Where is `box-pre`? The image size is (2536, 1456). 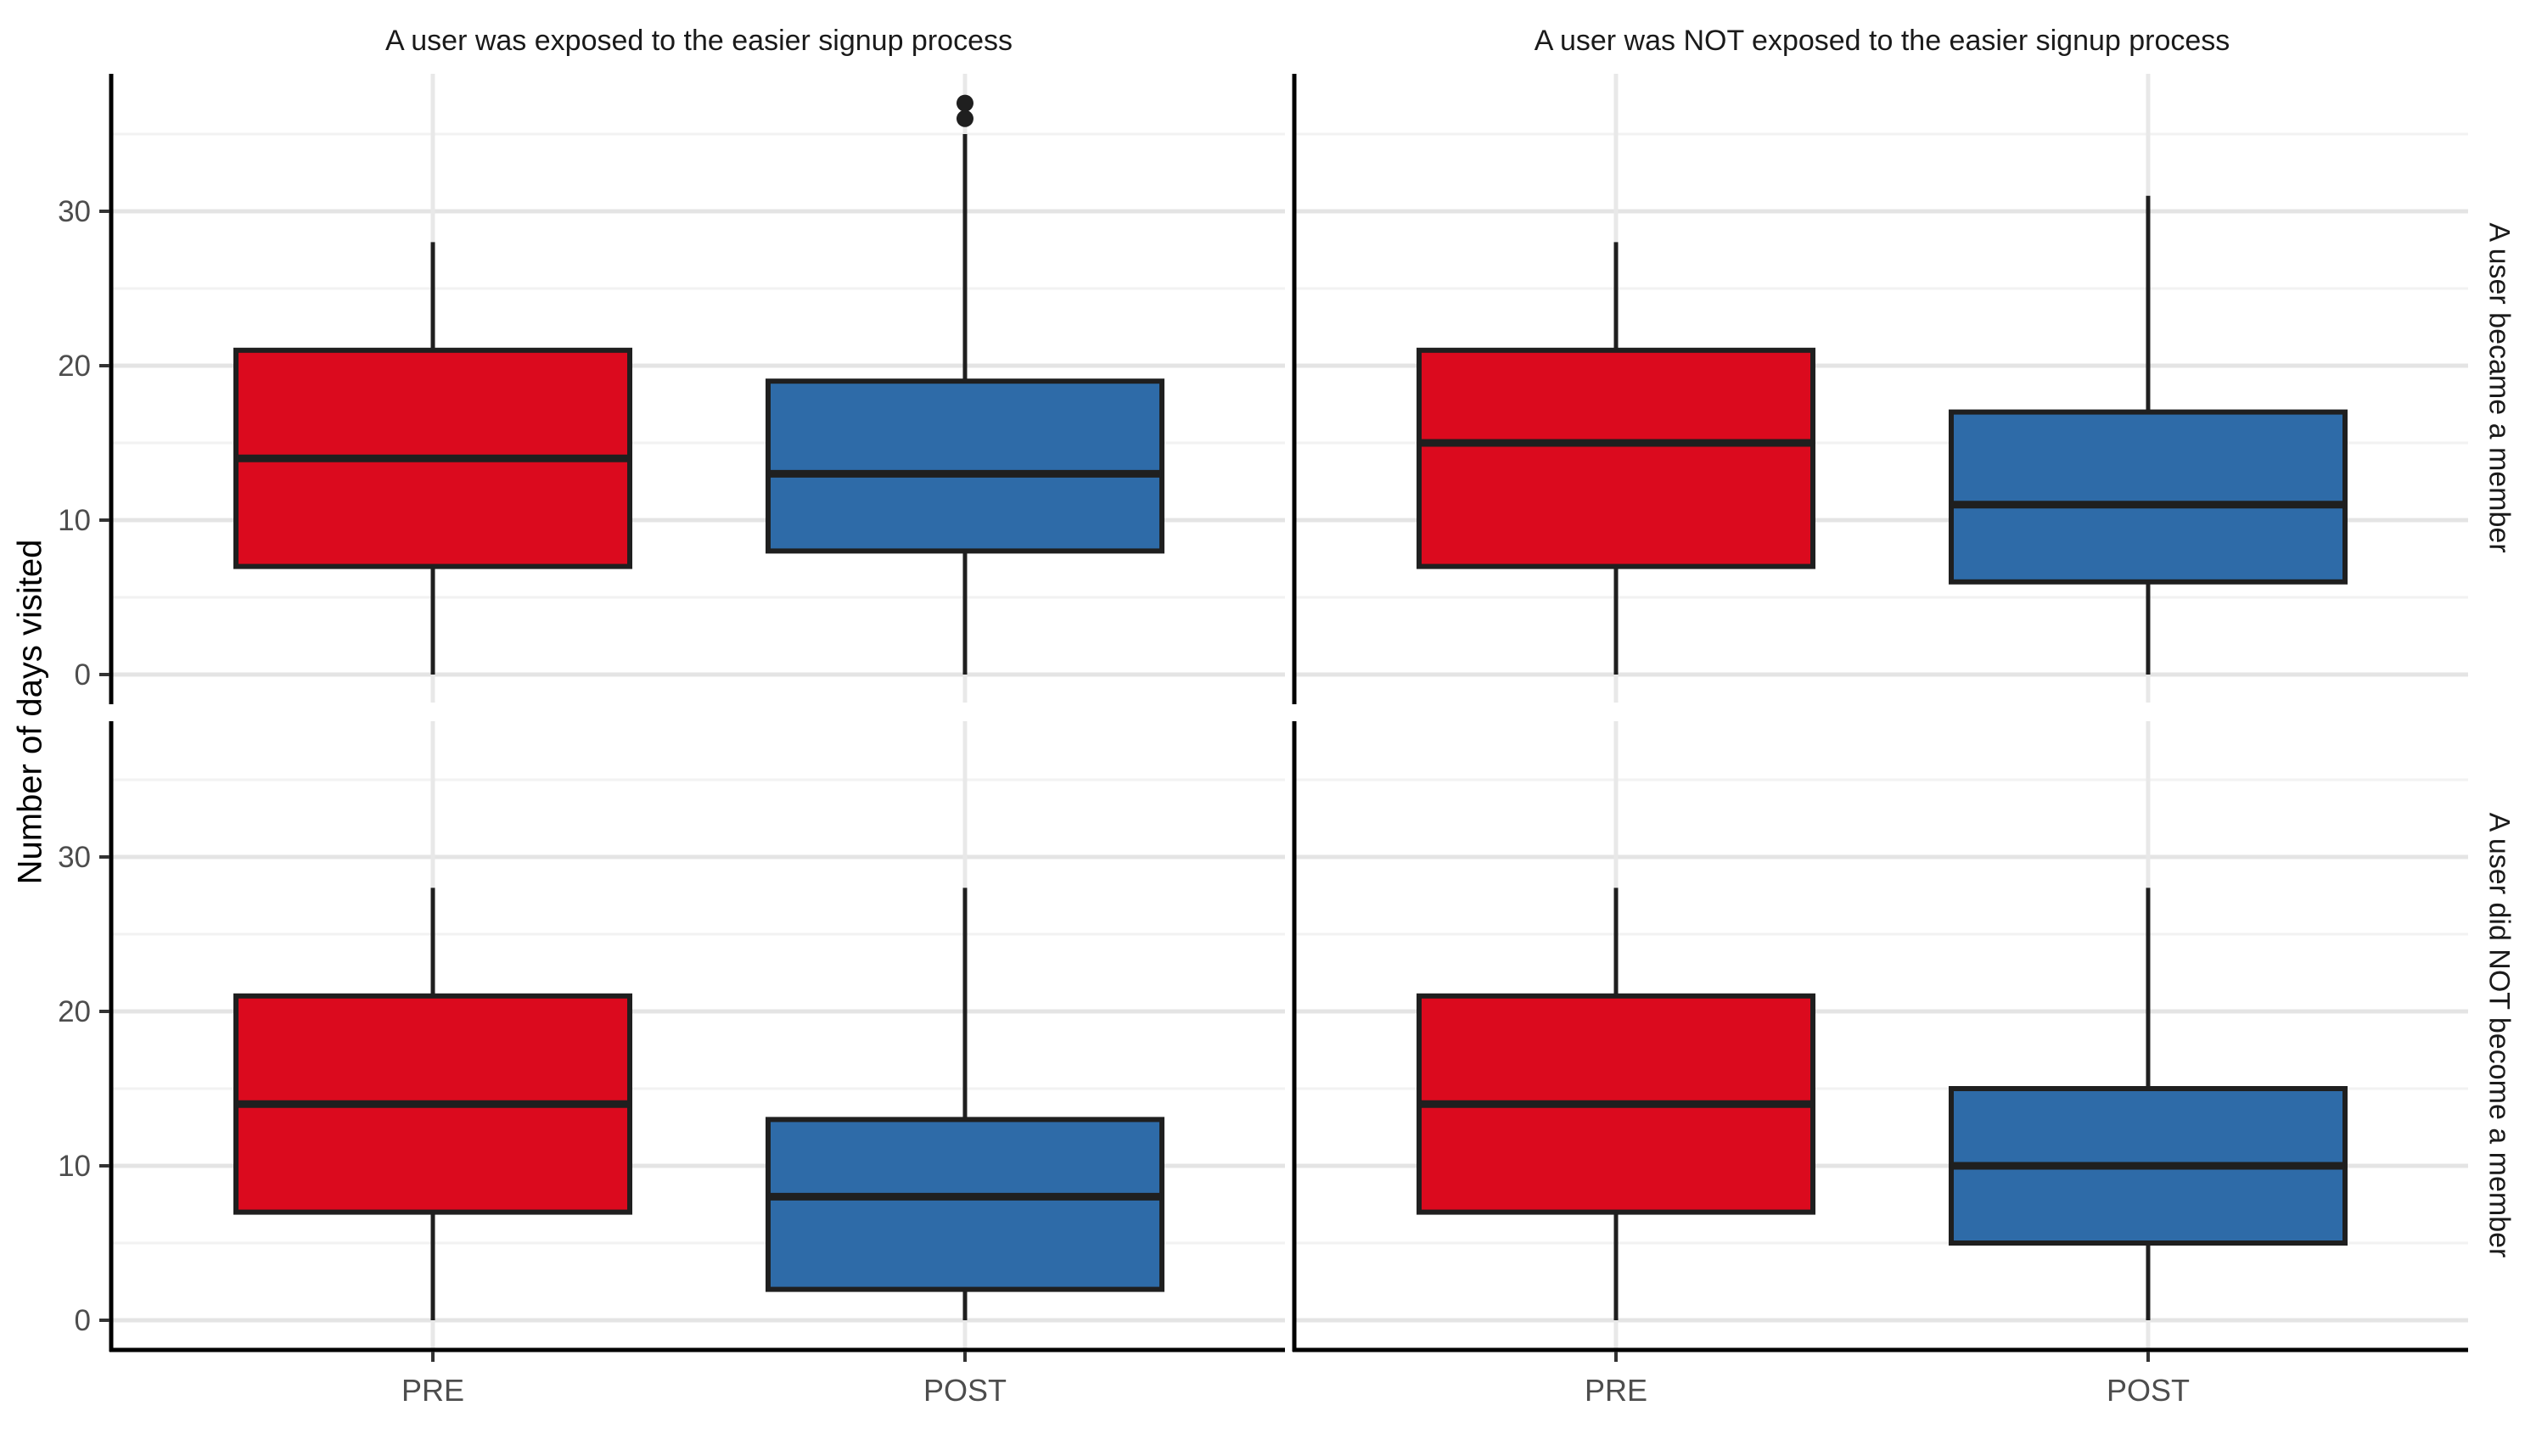 box-pre is located at coordinates (1616, 458).